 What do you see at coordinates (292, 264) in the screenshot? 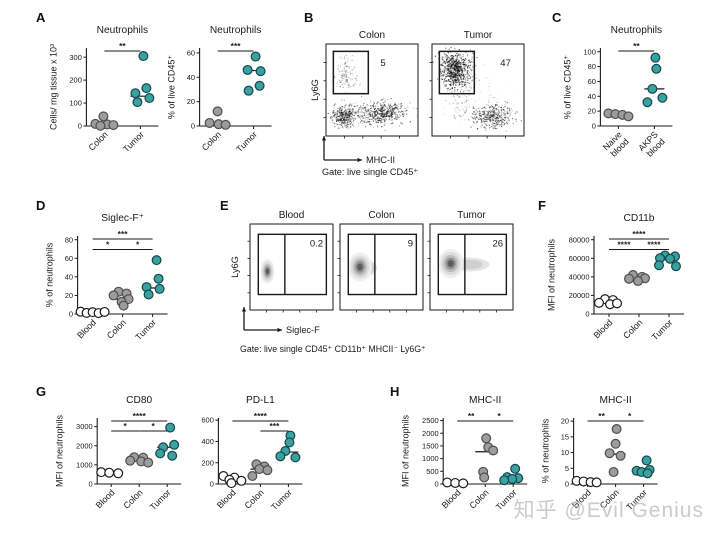
I see `flow-gate` at bounding box center [292, 264].